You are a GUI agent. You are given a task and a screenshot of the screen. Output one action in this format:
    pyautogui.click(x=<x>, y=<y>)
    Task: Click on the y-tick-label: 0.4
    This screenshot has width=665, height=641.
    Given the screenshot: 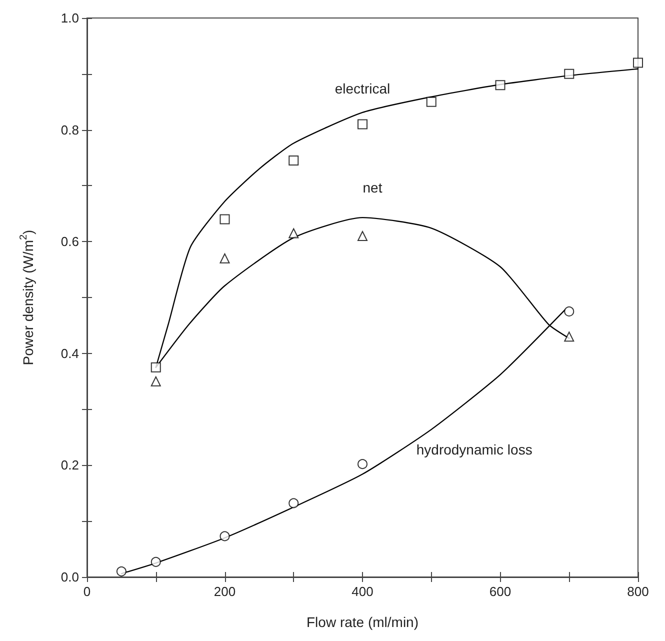 What is the action you would take?
    pyautogui.click(x=69, y=353)
    